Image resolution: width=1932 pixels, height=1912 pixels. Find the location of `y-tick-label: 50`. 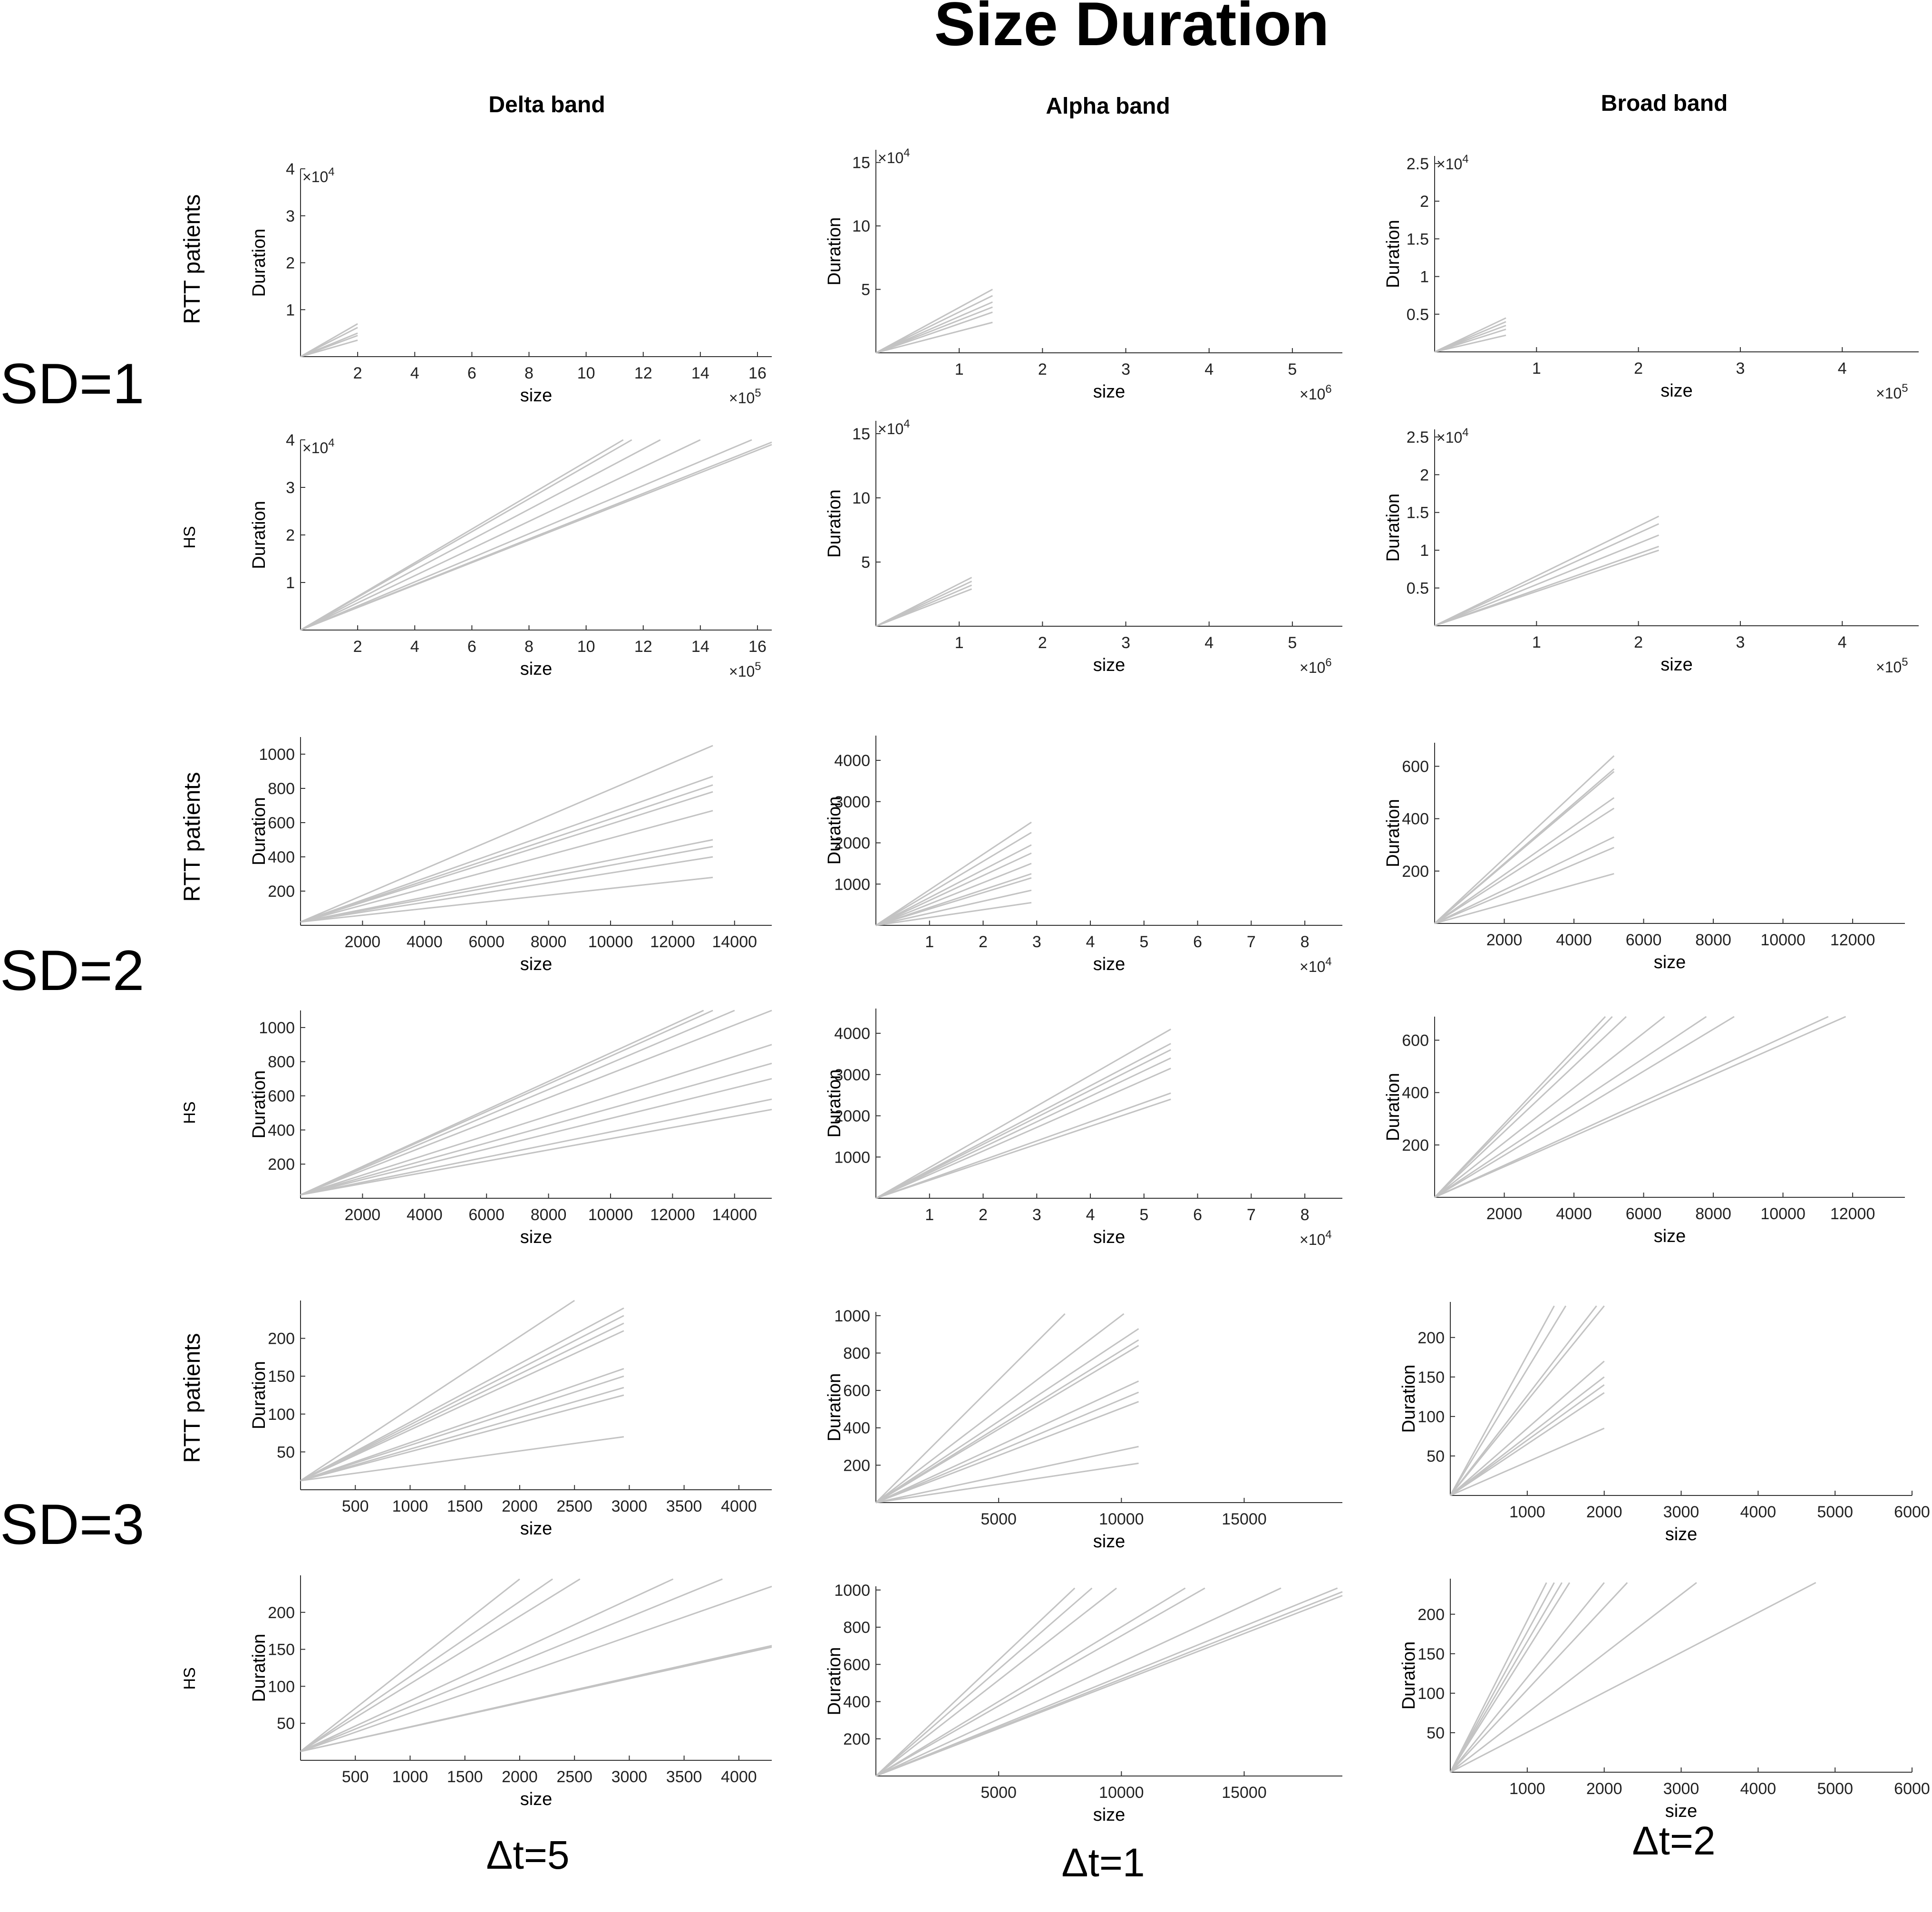

y-tick-label: 50 is located at coordinates (286, 1724).